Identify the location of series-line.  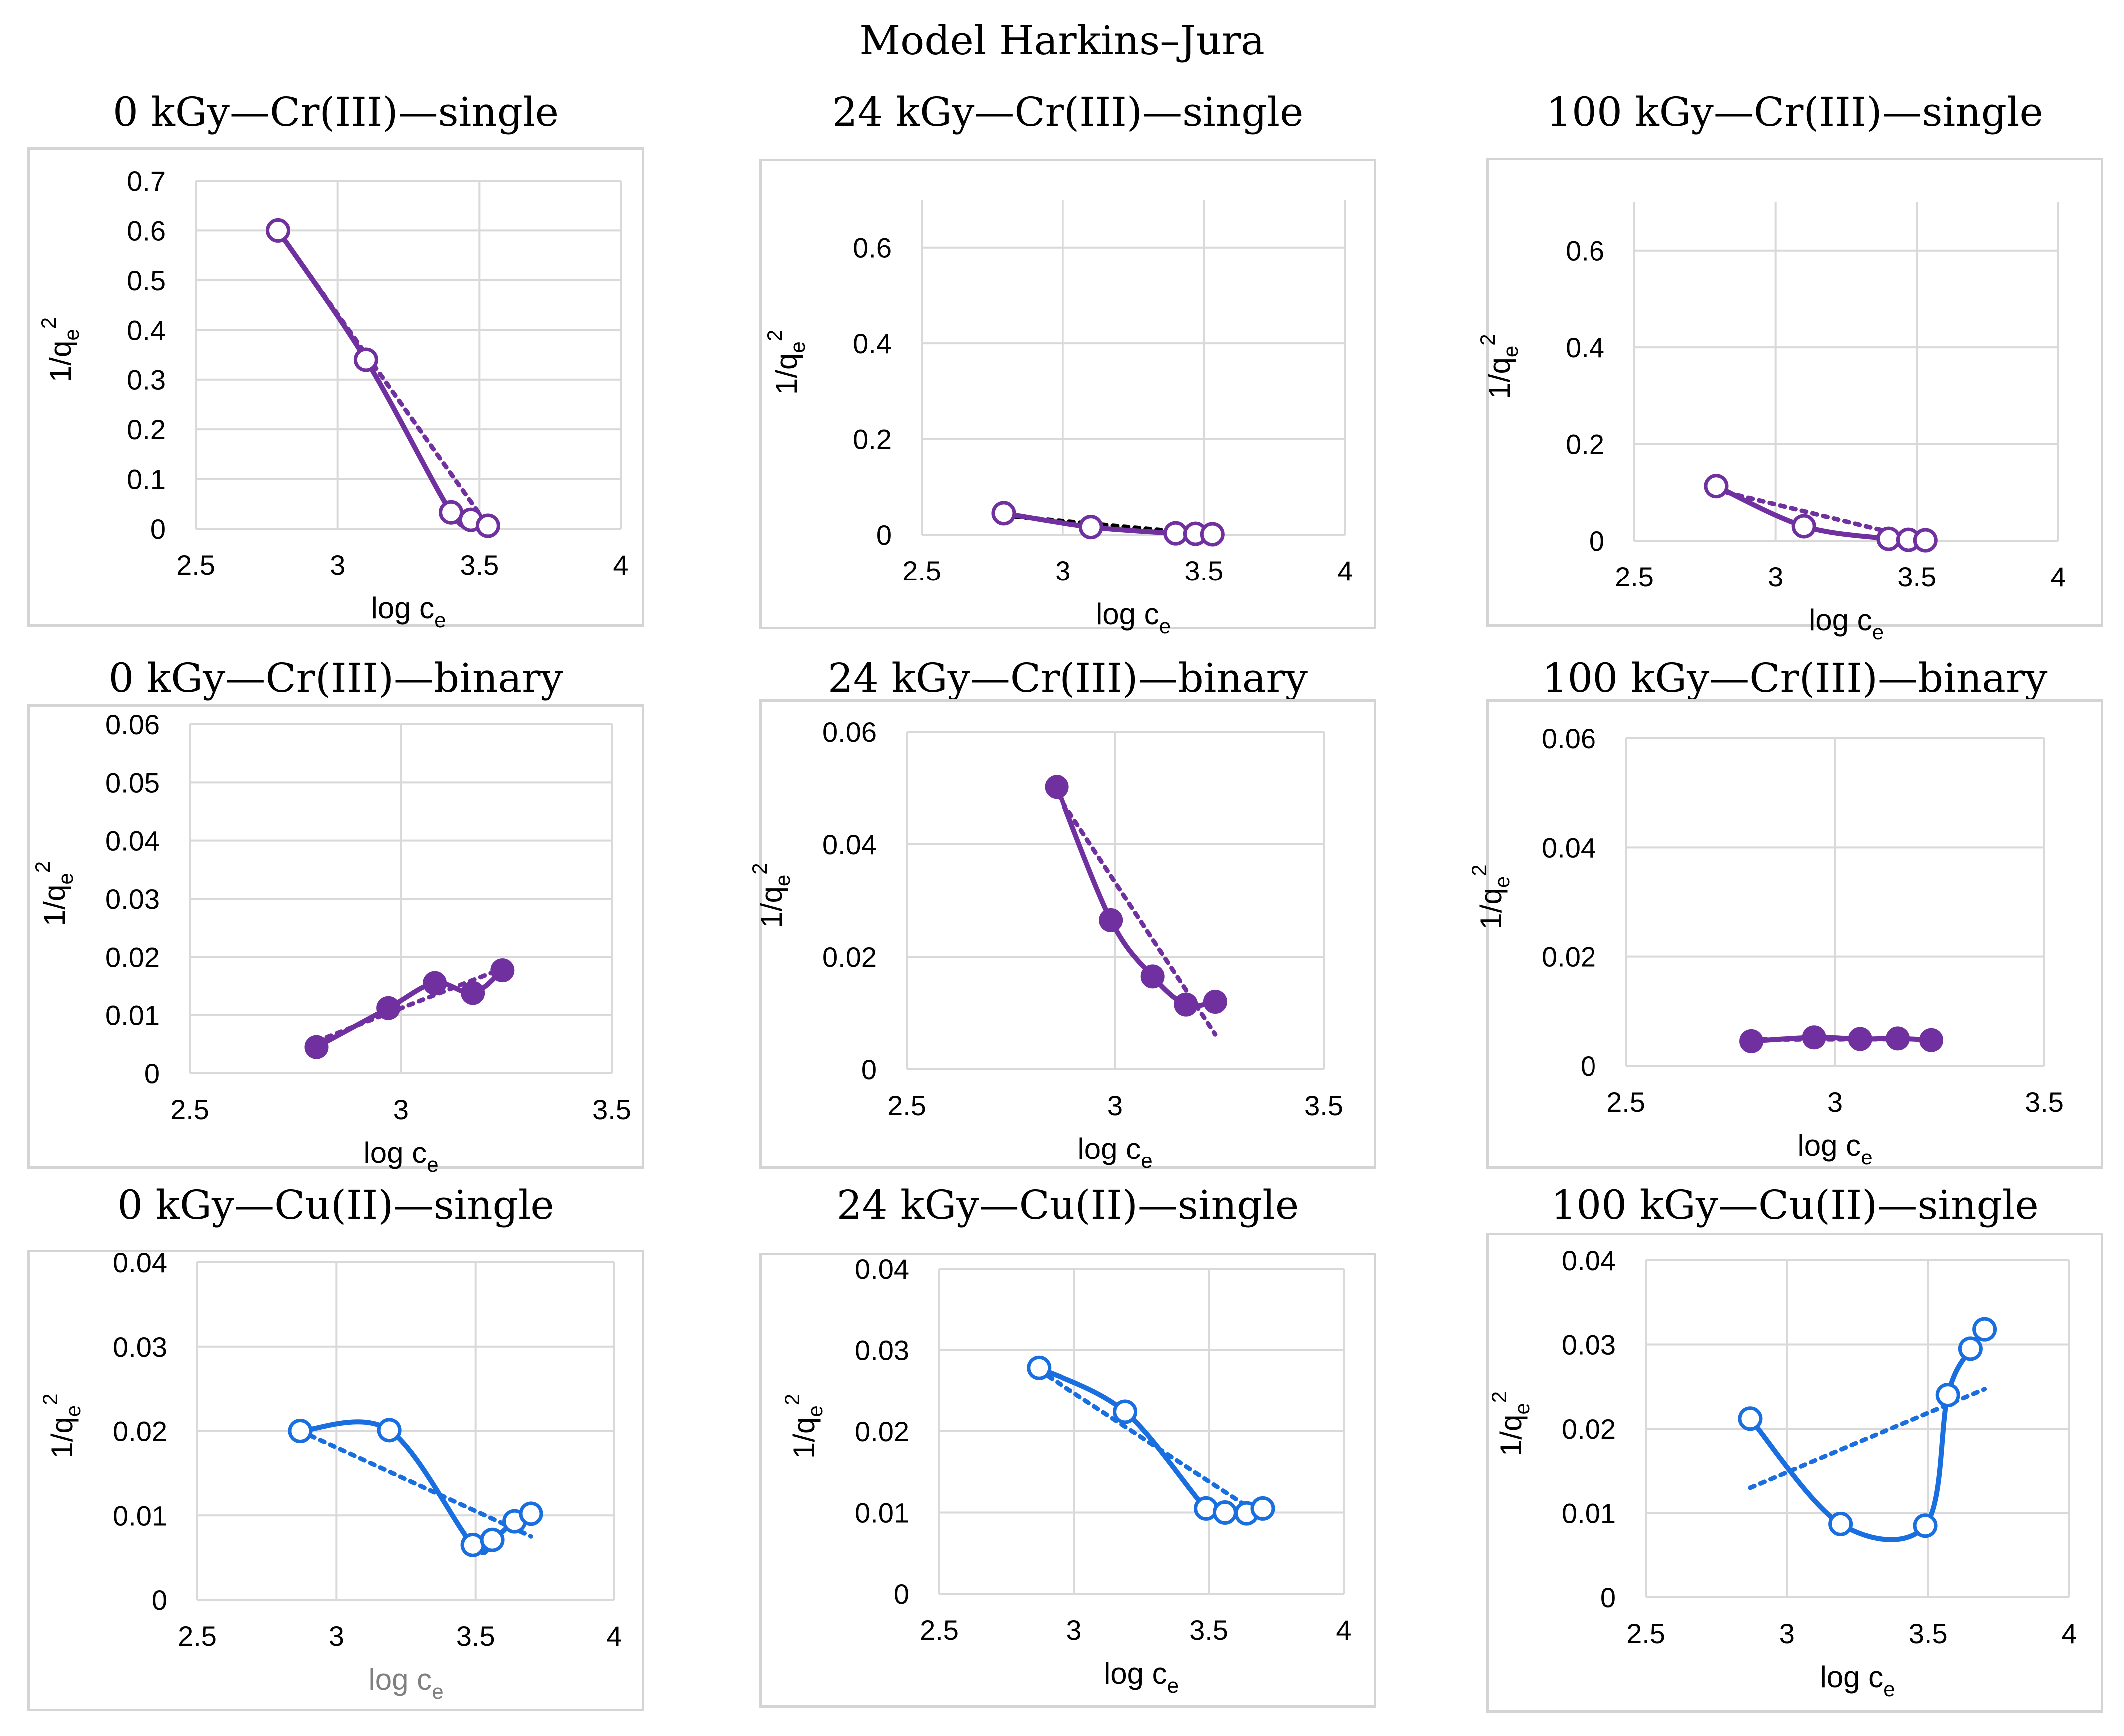
(1150, 1442).